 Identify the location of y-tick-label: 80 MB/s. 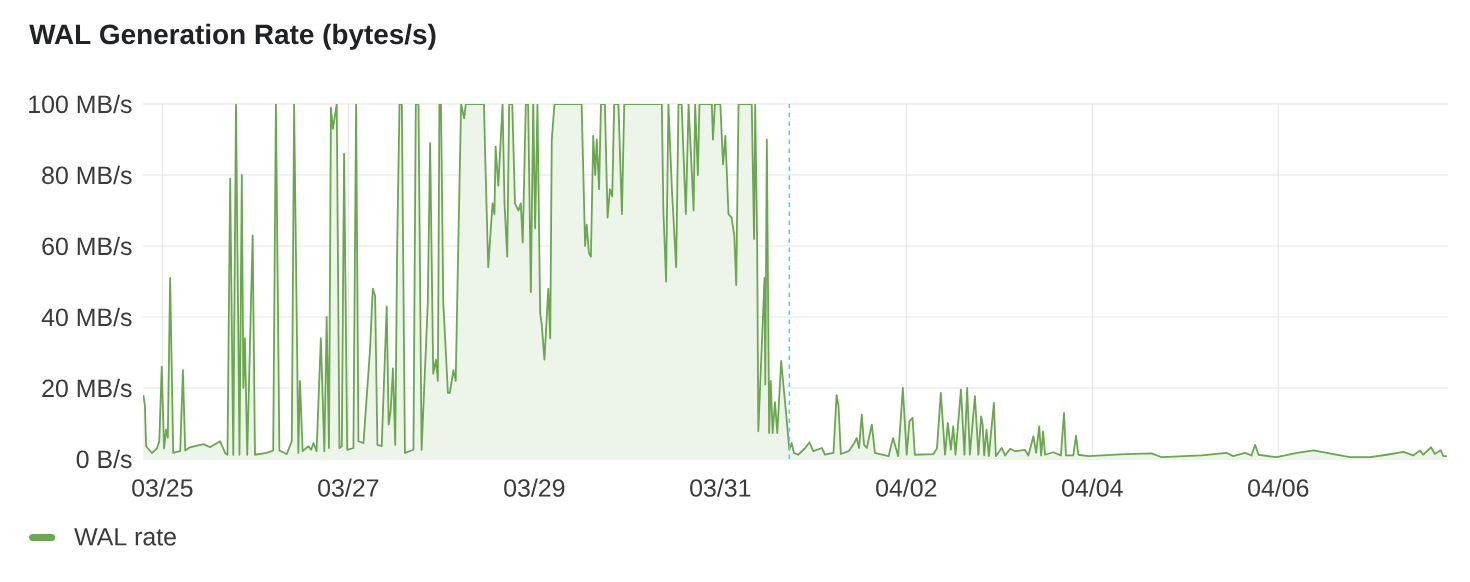
(87, 175).